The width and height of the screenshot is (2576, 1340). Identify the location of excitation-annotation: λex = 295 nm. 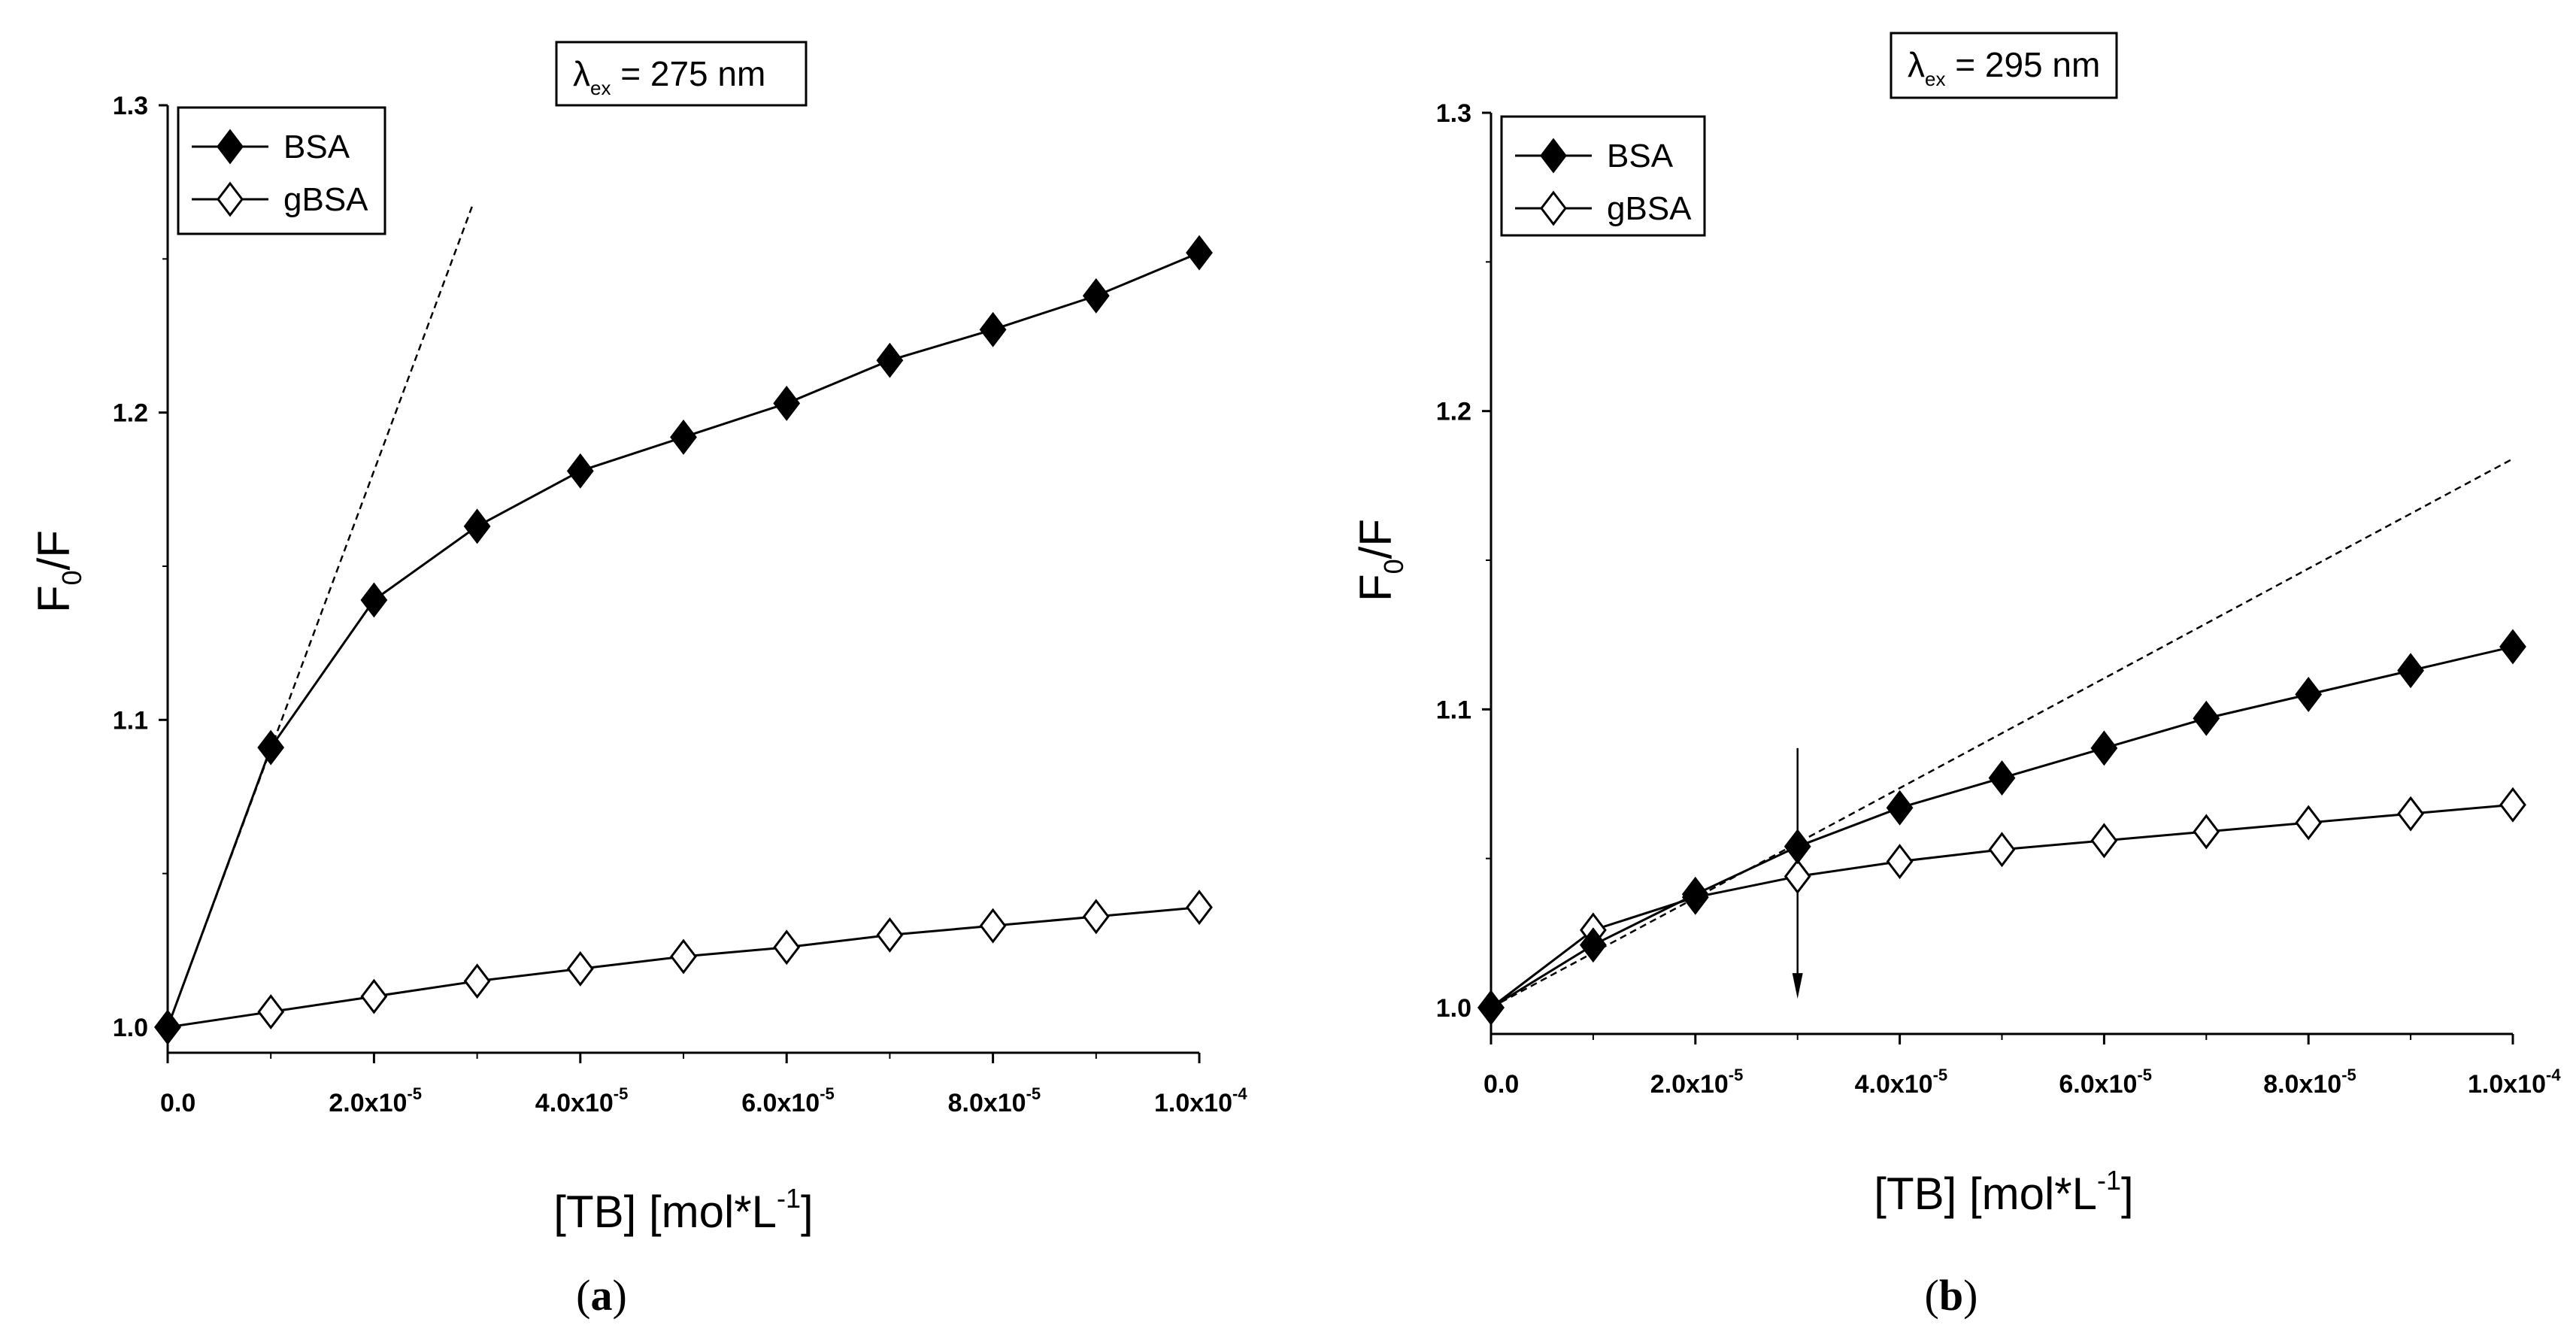
(2004, 65).